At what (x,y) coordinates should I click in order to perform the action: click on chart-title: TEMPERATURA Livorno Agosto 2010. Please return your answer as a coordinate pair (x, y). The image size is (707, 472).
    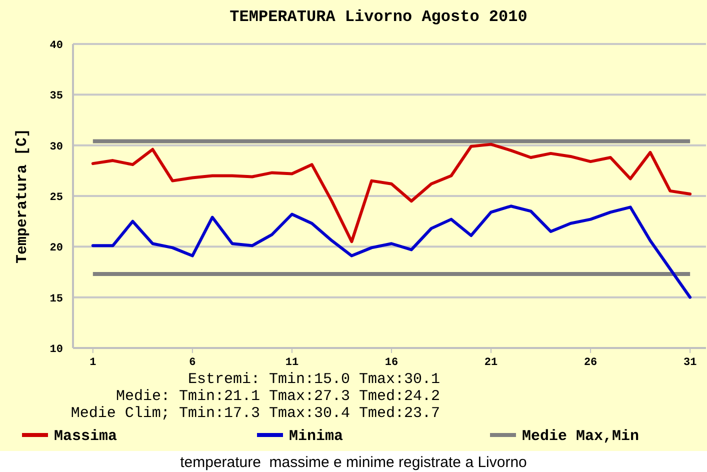
    Looking at the image, I should click on (379, 17).